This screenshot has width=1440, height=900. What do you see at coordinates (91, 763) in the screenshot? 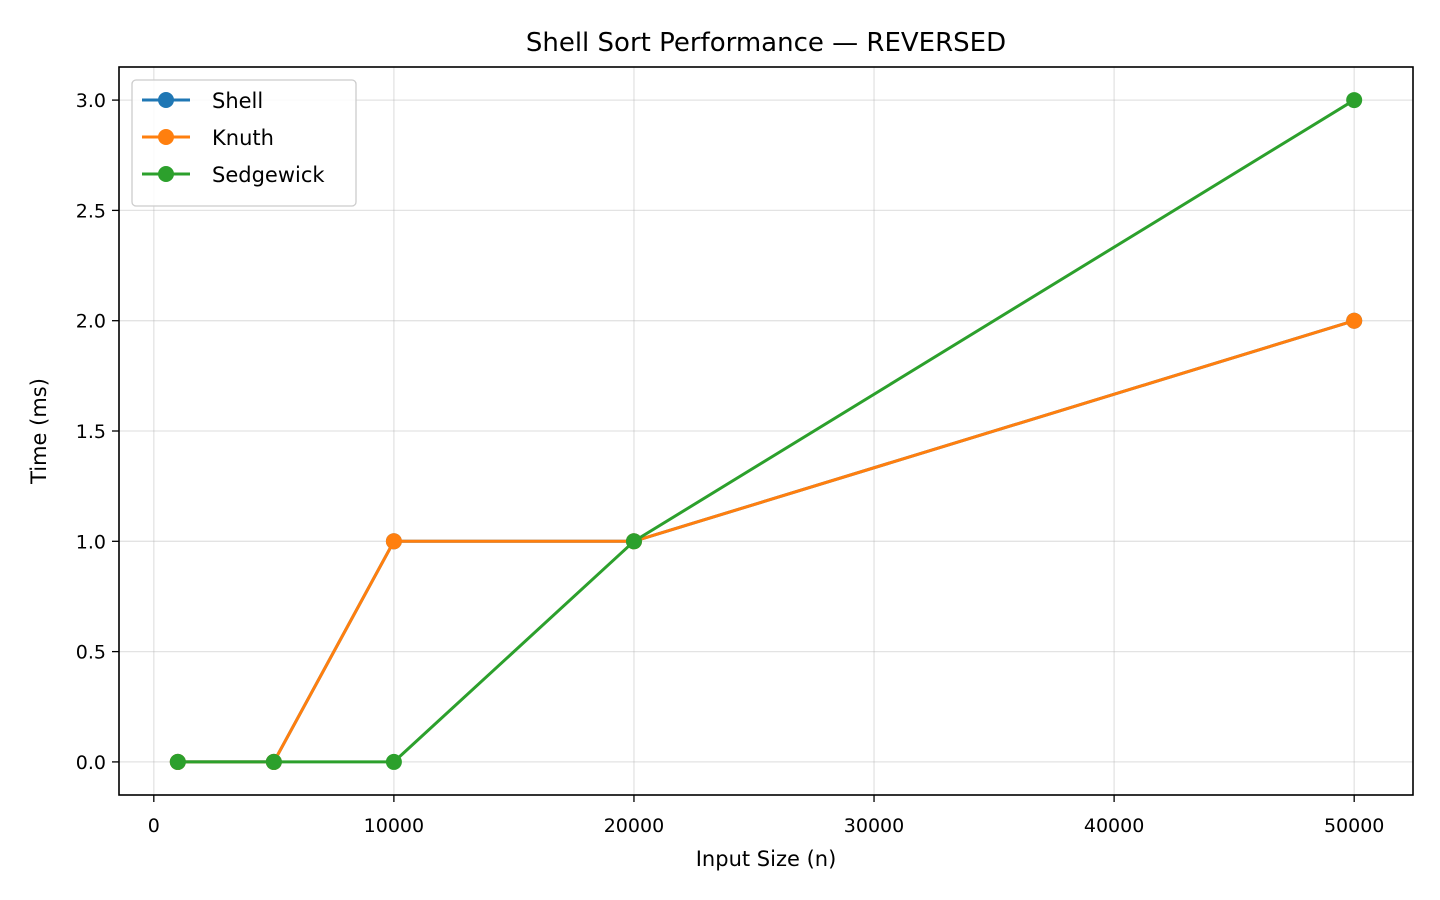
I see `y-tick-label: 0.0` at bounding box center [91, 763].